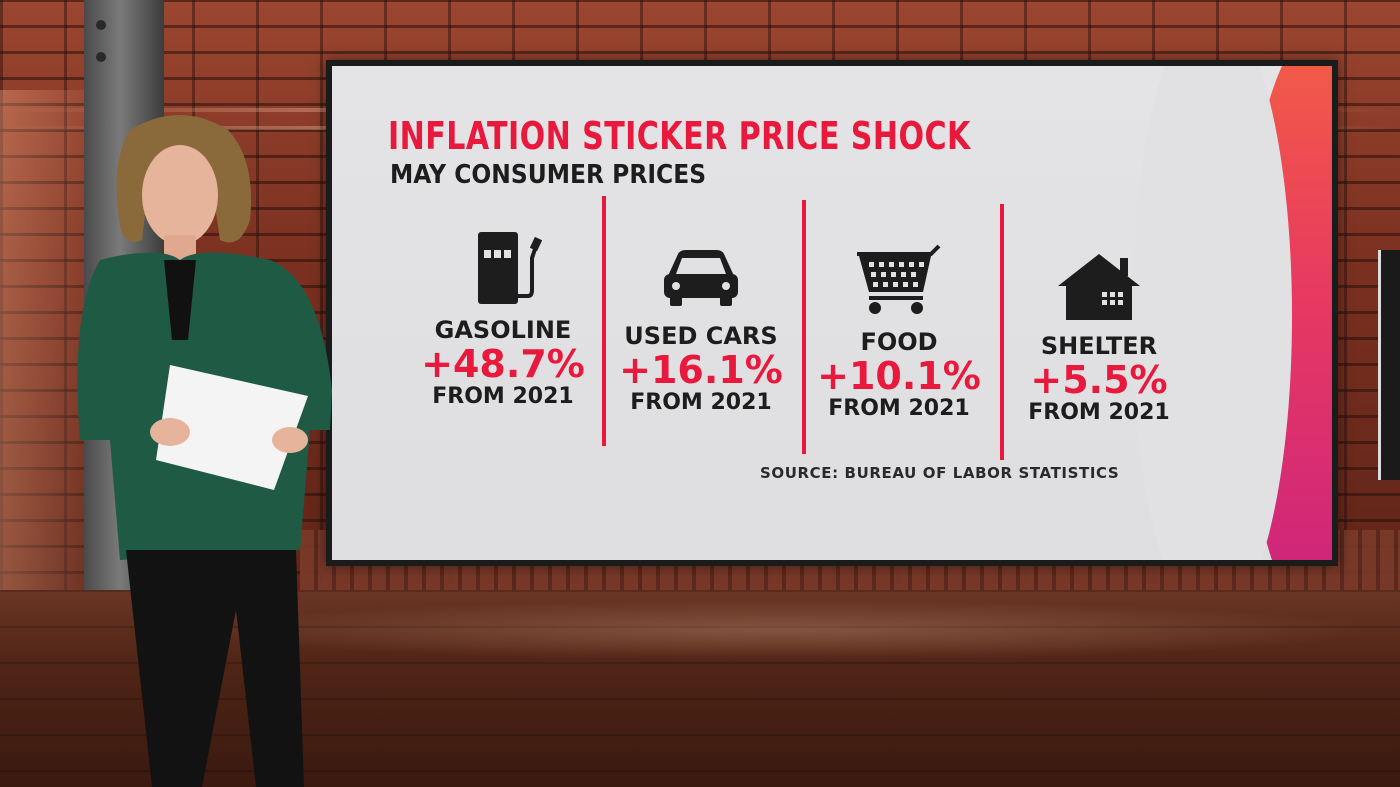  Describe the element at coordinates (940, 473) in the screenshot. I see `source-note: SOURCE: BUREAU OF LABOR STATISTICS` at that location.